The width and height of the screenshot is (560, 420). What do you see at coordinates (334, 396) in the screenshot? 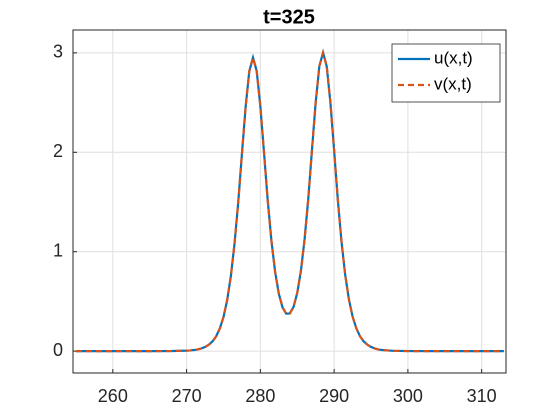
I see `x-tick-label: 290` at bounding box center [334, 396].